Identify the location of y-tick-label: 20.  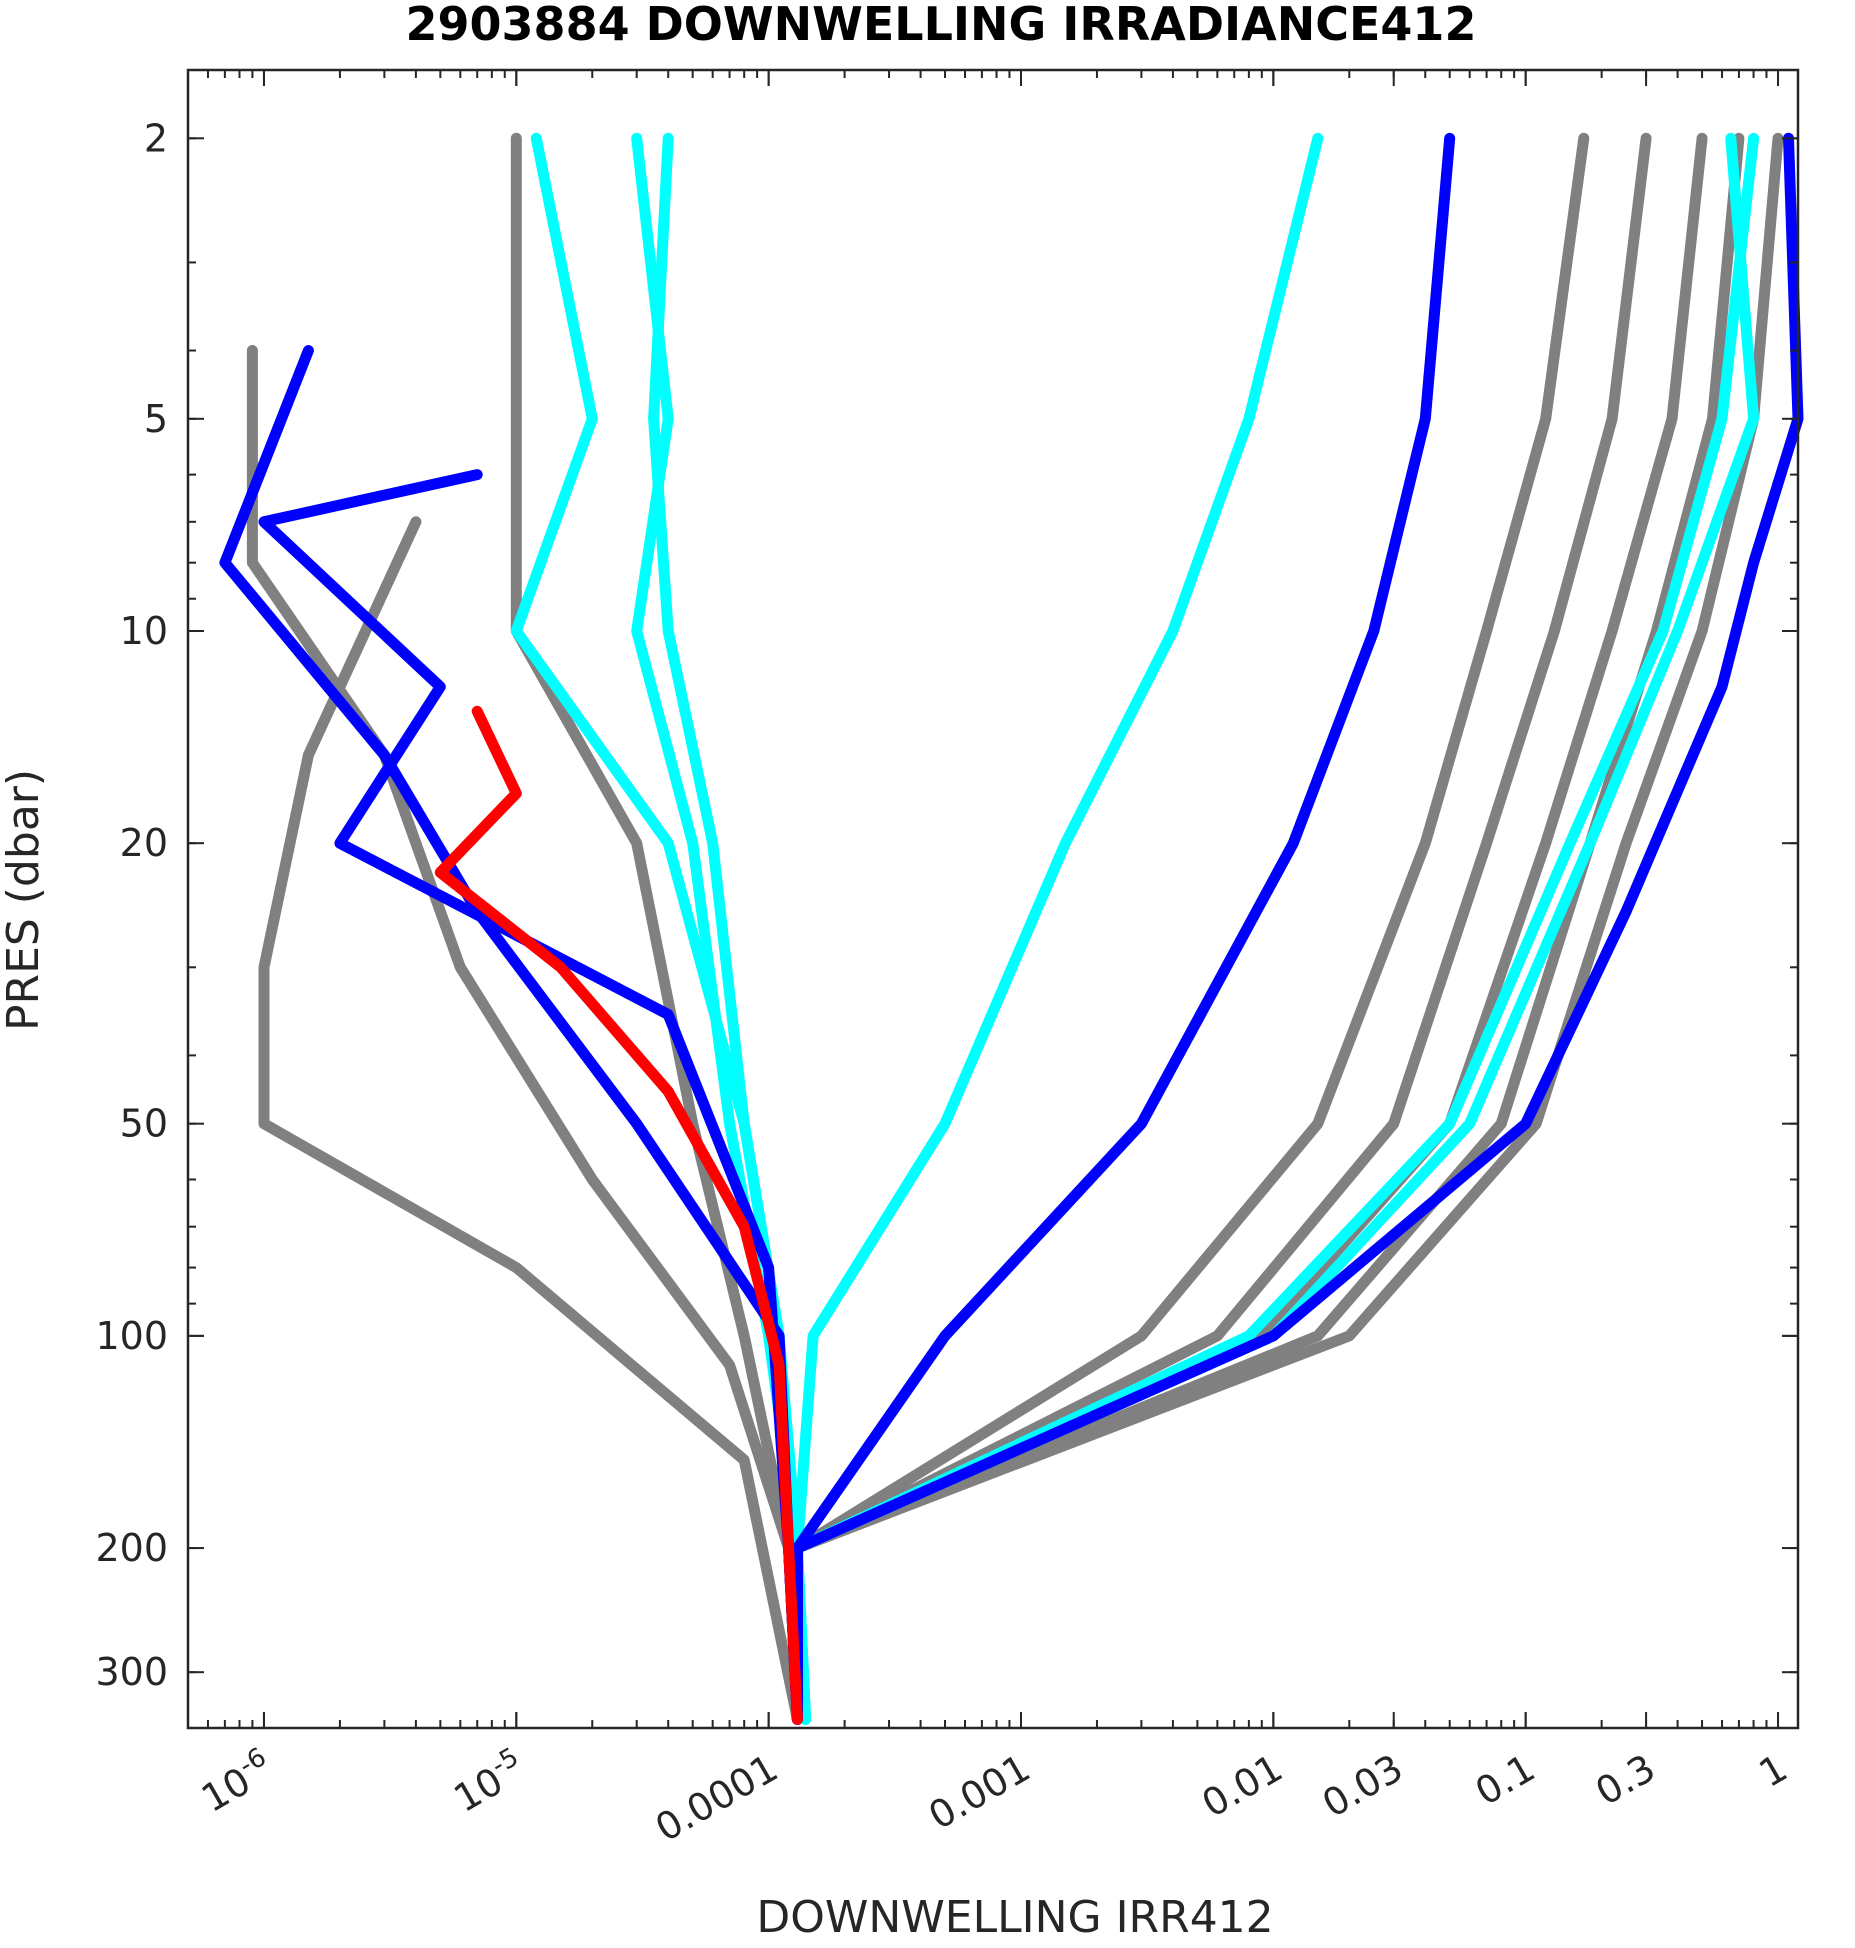
(144, 843).